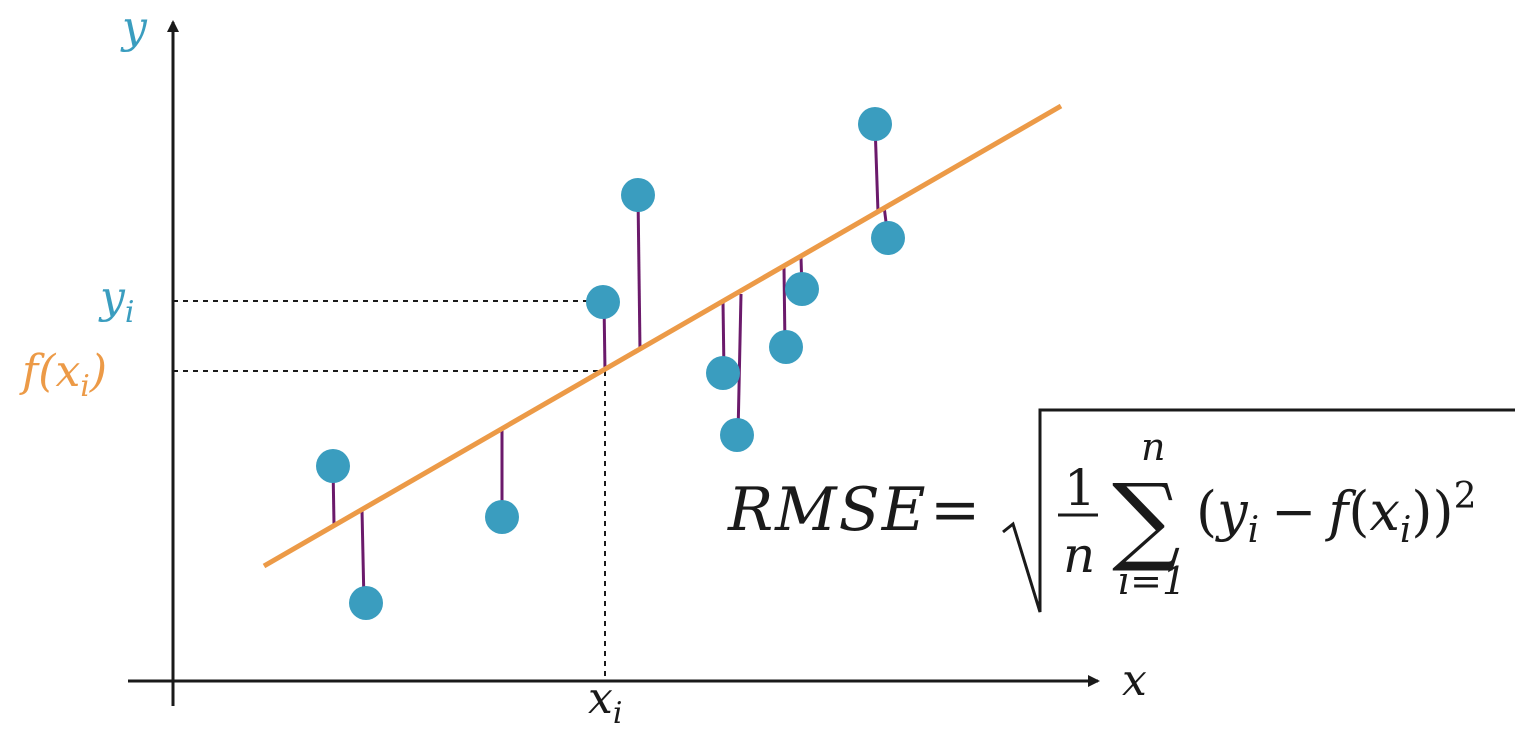 The height and width of the screenshot is (732, 1530). I want to click on formula-lhs: RMSE, so click(827, 510).